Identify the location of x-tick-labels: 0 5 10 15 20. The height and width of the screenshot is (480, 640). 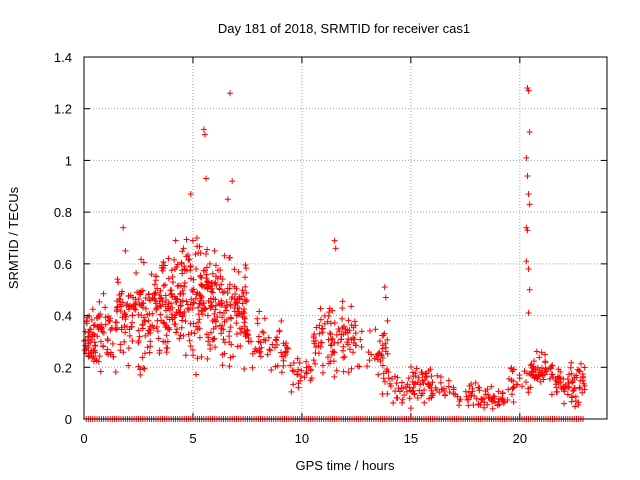
(303, 438).